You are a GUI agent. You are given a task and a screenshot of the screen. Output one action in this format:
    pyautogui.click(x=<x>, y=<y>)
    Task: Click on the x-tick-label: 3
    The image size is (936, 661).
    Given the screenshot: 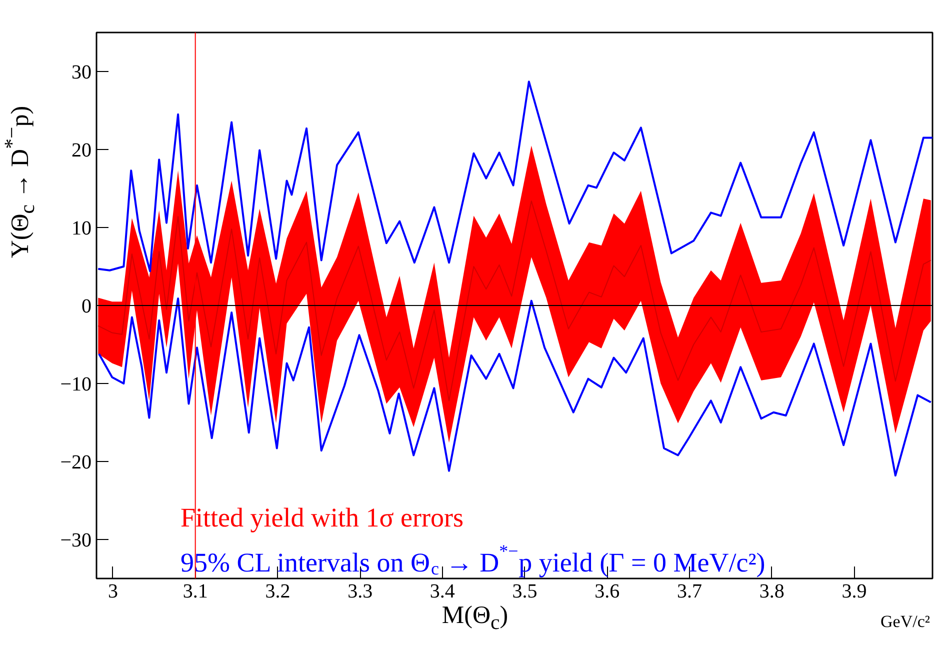 What is the action you would take?
    pyautogui.click(x=113, y=591)
    